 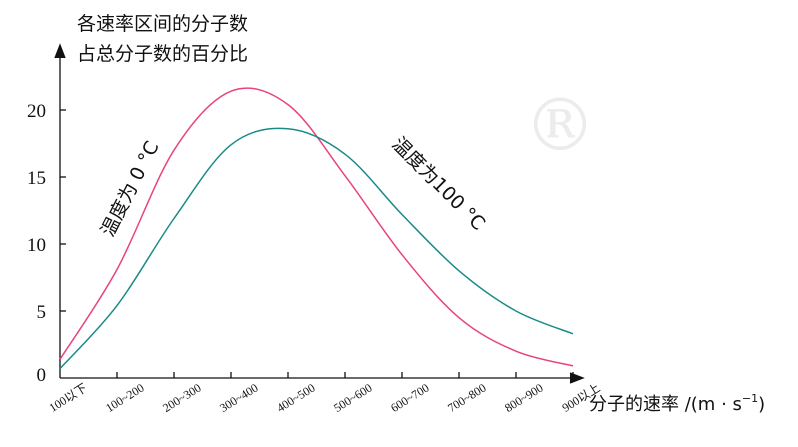 What do you see at coordinates (750, 398) in the screenshot?
I see `x-axis-title-sup: −1` at bounding box center [750, 398].